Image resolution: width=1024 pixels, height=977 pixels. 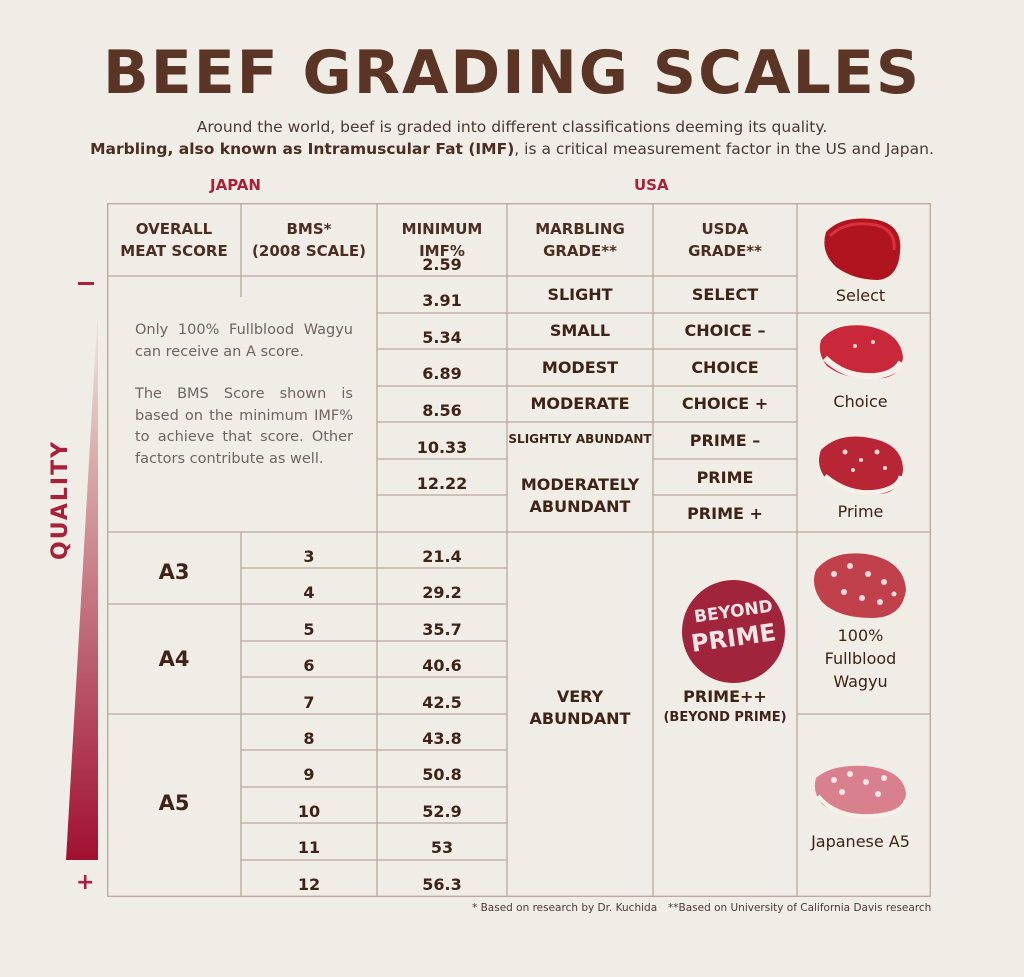 I want to click on header-usda-line1: USDA, so click(x=725, y=229).